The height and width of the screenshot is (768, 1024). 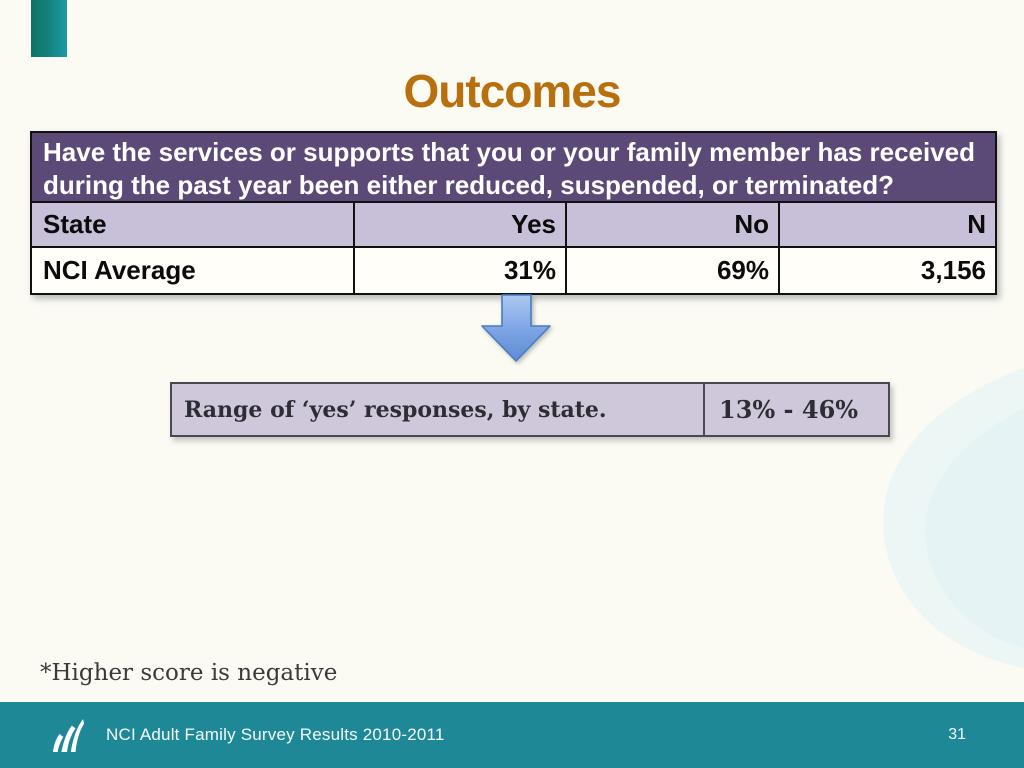 I want to click on footnote: *Higher score is negative, so click(x=189, y=673).